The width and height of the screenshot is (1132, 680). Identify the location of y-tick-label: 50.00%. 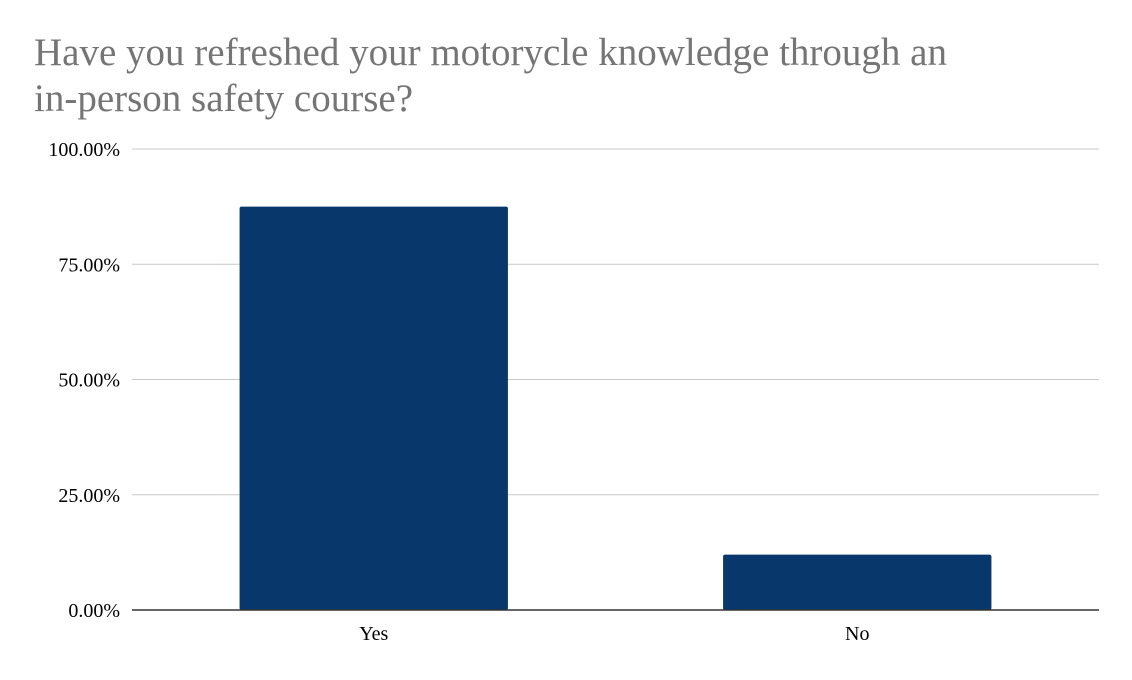
(89, 381).